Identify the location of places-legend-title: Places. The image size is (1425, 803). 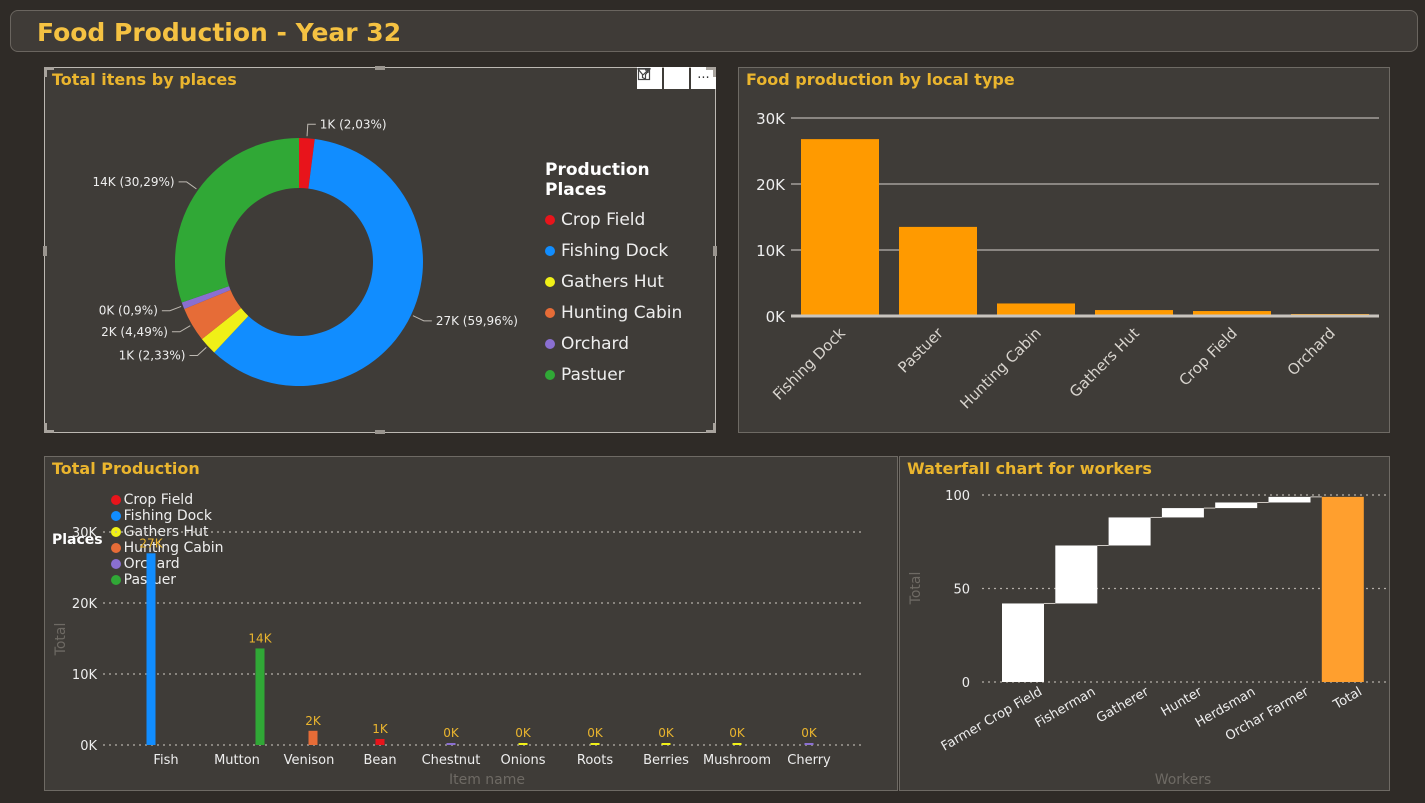
(77, 540).